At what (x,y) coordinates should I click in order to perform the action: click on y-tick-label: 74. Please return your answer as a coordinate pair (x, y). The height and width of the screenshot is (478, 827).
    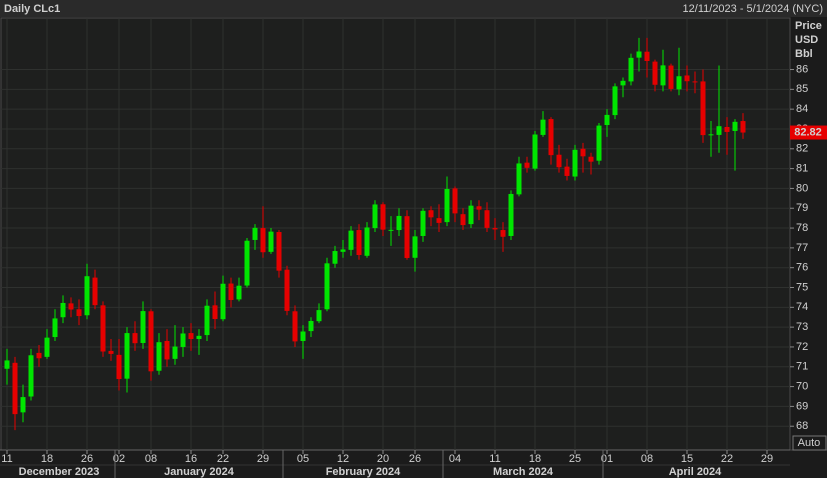
    Looking at the image, I should click on (802, 307).